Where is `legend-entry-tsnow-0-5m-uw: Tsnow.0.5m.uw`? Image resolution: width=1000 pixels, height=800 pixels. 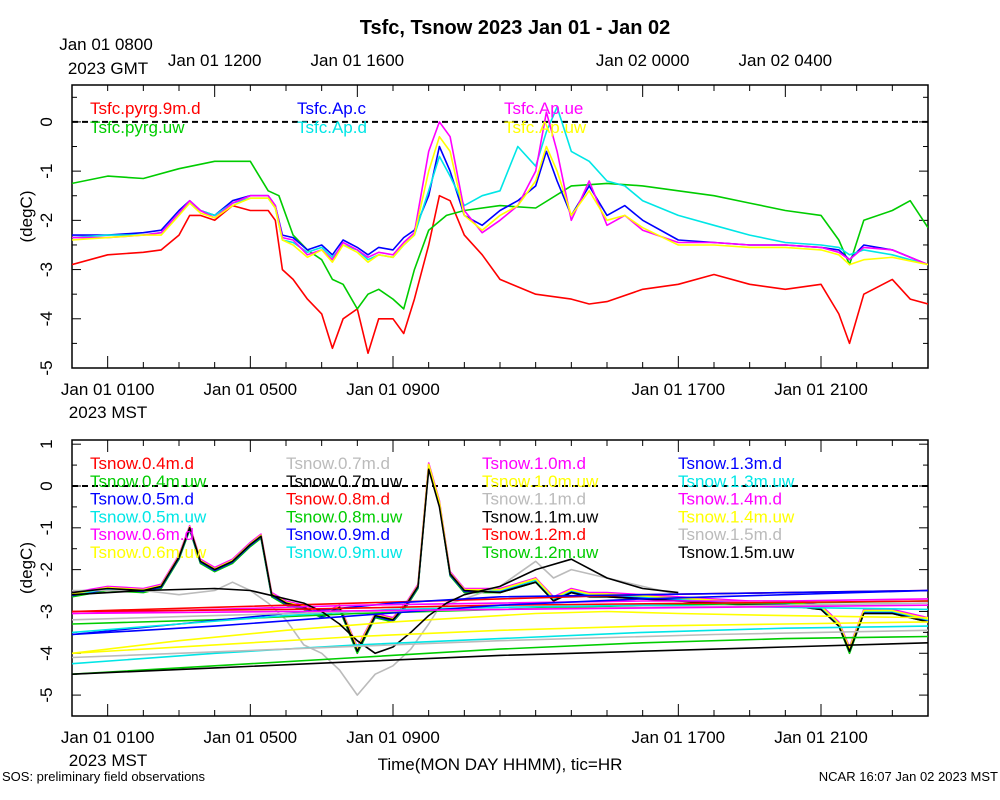
legend-entry-tsnow-0-5m-uw: Tsnow.0.5m.uw is located at coordinates (148, 516).